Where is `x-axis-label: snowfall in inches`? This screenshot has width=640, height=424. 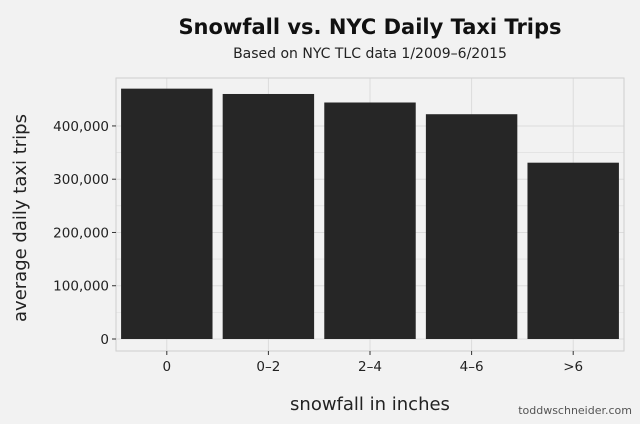 x-axis-label: snowfall in inches is located at coordinates (370, 404).